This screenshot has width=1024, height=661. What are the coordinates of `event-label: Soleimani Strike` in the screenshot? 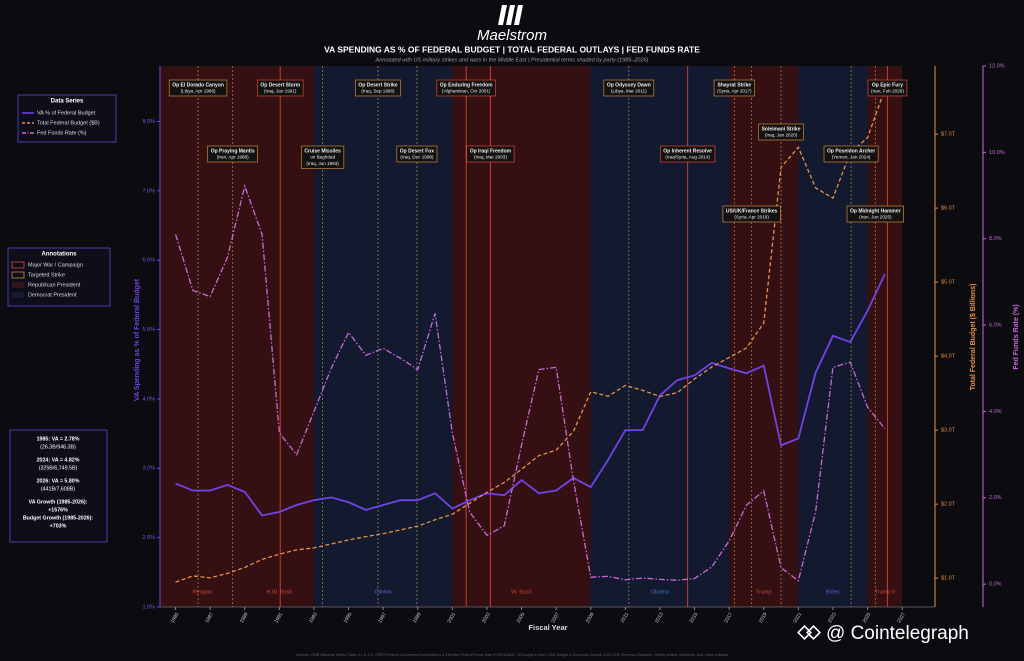 It's located at (781, 129).